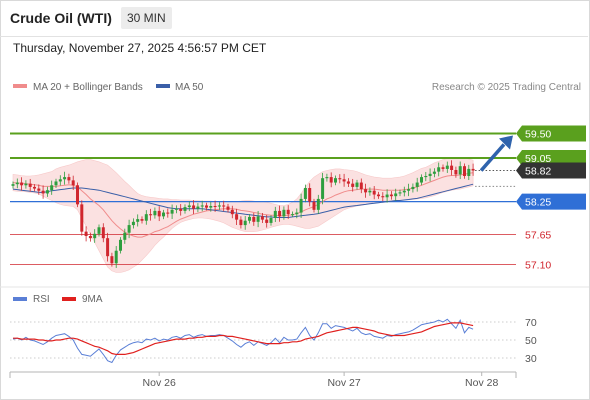 The height and width of the screenshot is (400, 590). I want to click on rsi-ma-legend-label: 9MA, so click(92, 299).